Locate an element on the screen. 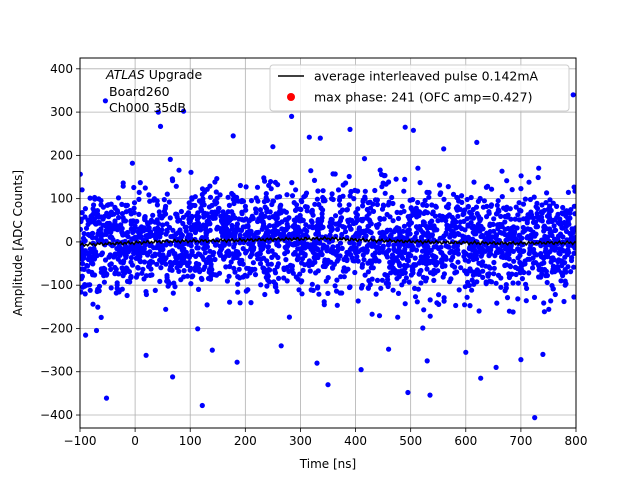 Image resolution: width=640 pixels, height=484 pixels. y-tick-label: 100 is located at coordinates (61, 199).